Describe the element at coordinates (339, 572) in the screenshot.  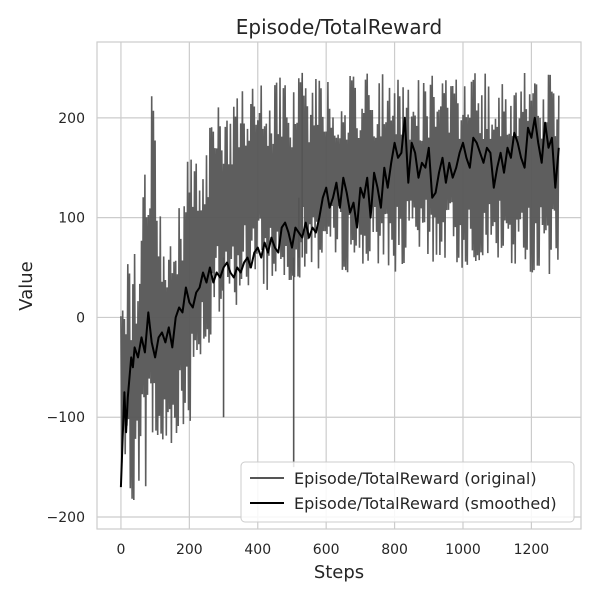
I see `x-axis-label: Steps` at that location.